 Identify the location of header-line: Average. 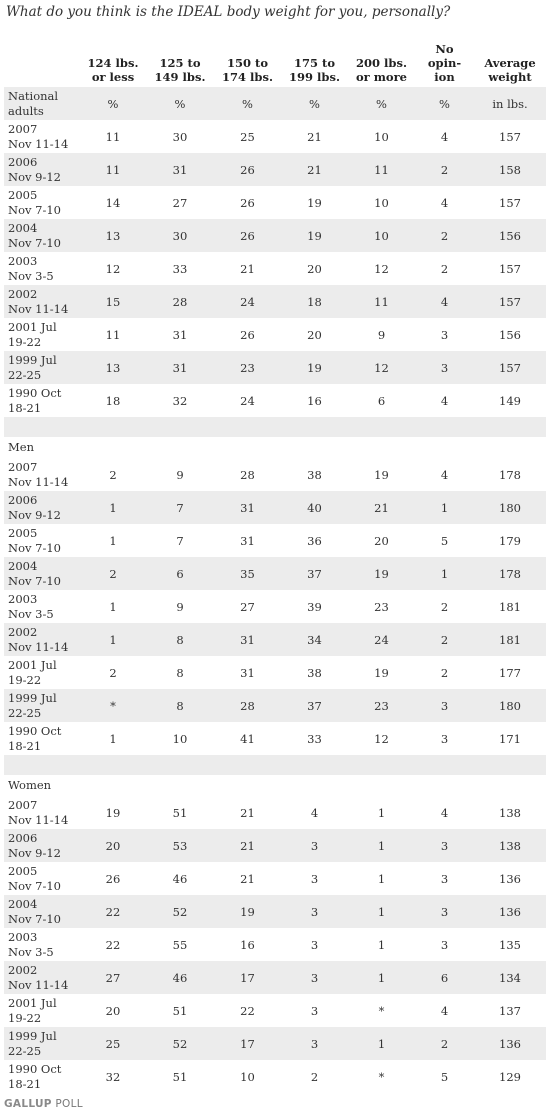
(510, 63).